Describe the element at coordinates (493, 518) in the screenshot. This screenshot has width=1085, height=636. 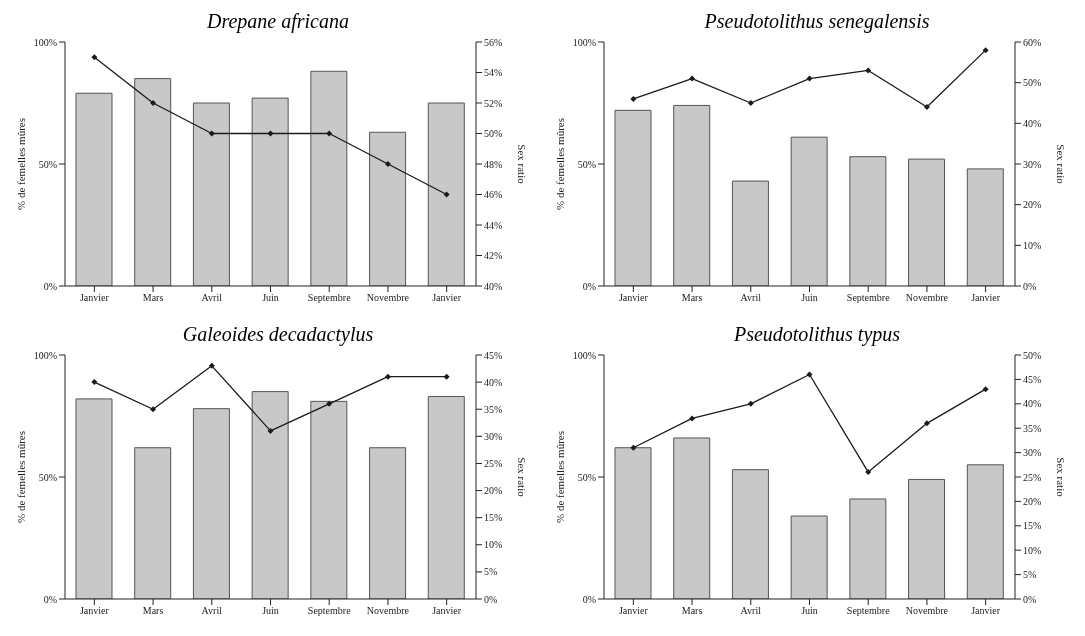
I see `y2-tick-label: 15%` at that location.